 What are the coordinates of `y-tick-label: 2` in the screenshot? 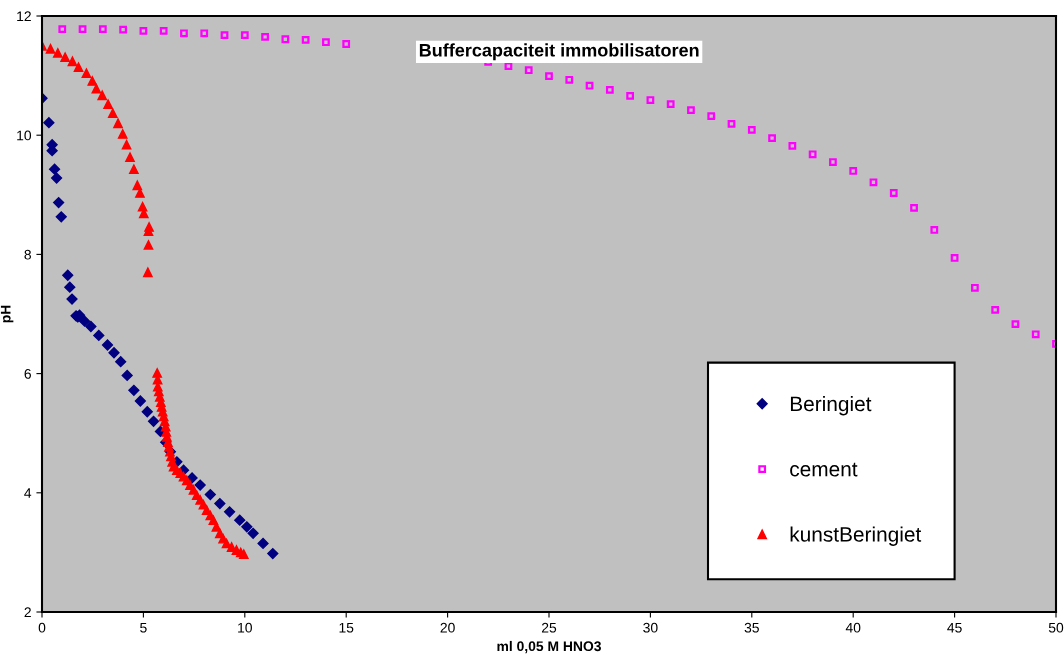 It's located at (27, 612).